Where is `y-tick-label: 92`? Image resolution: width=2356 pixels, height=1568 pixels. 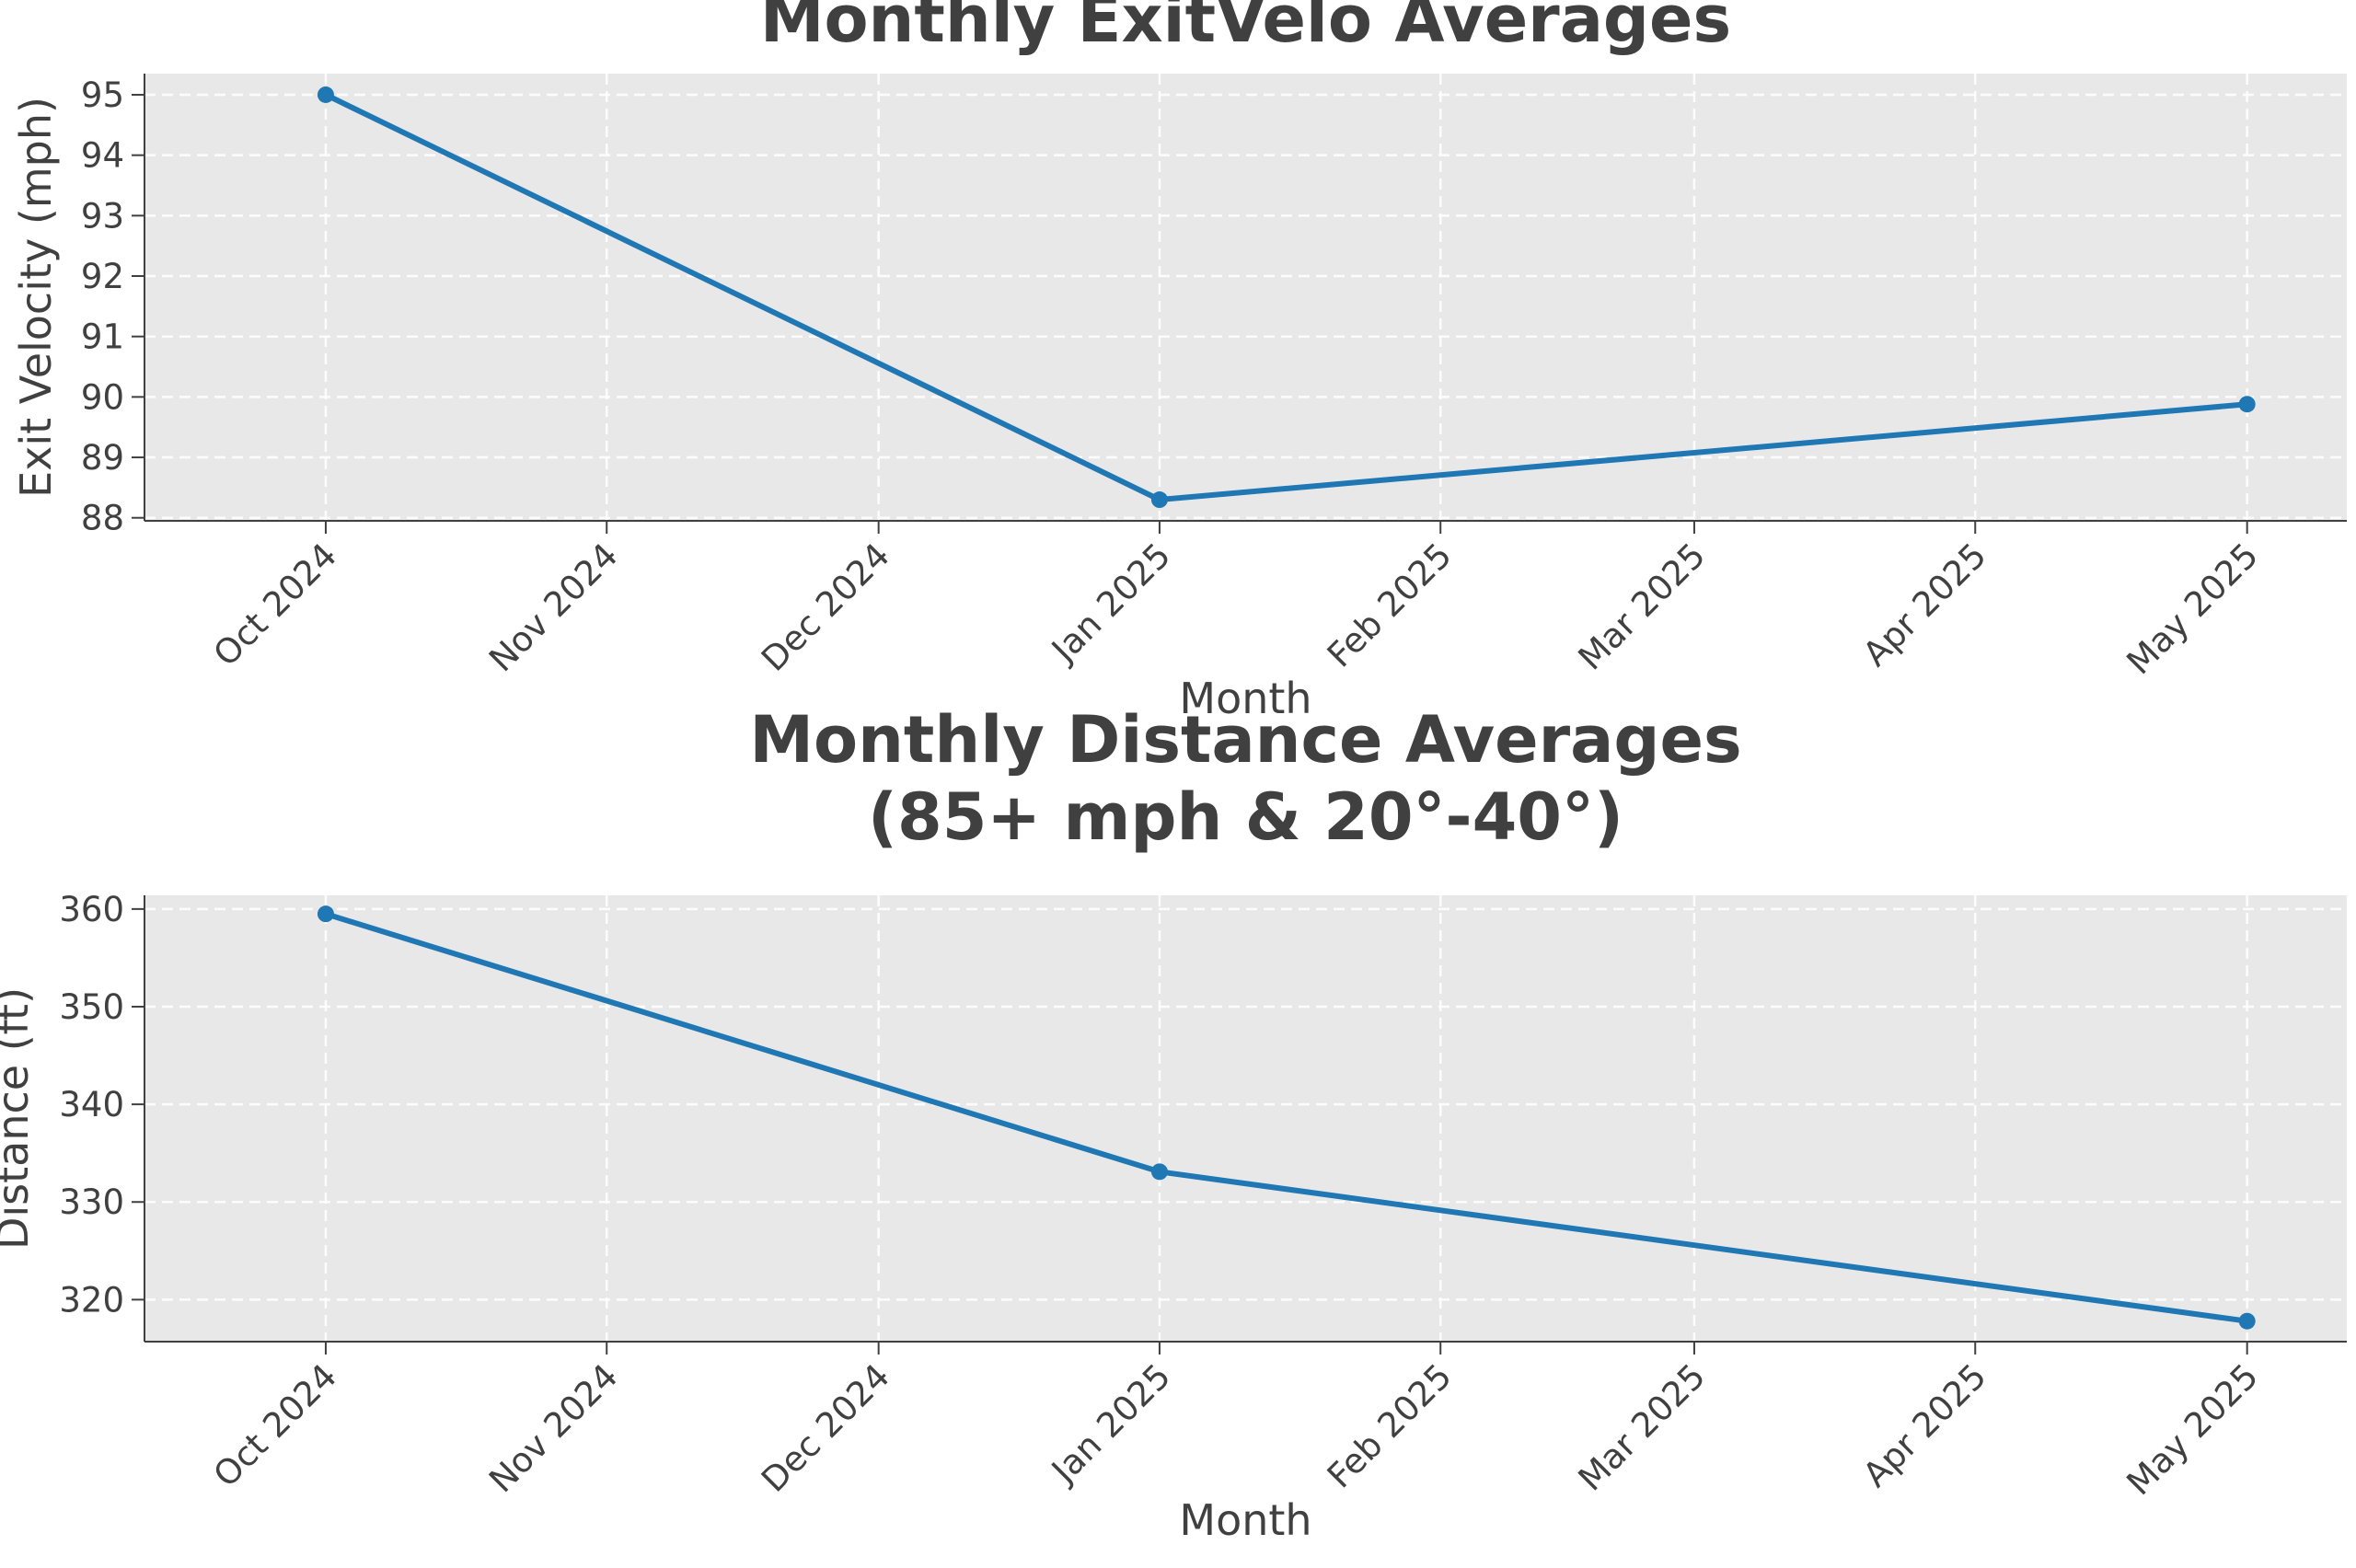
y-tick-label: 92 is located at coordinates (102, 276).